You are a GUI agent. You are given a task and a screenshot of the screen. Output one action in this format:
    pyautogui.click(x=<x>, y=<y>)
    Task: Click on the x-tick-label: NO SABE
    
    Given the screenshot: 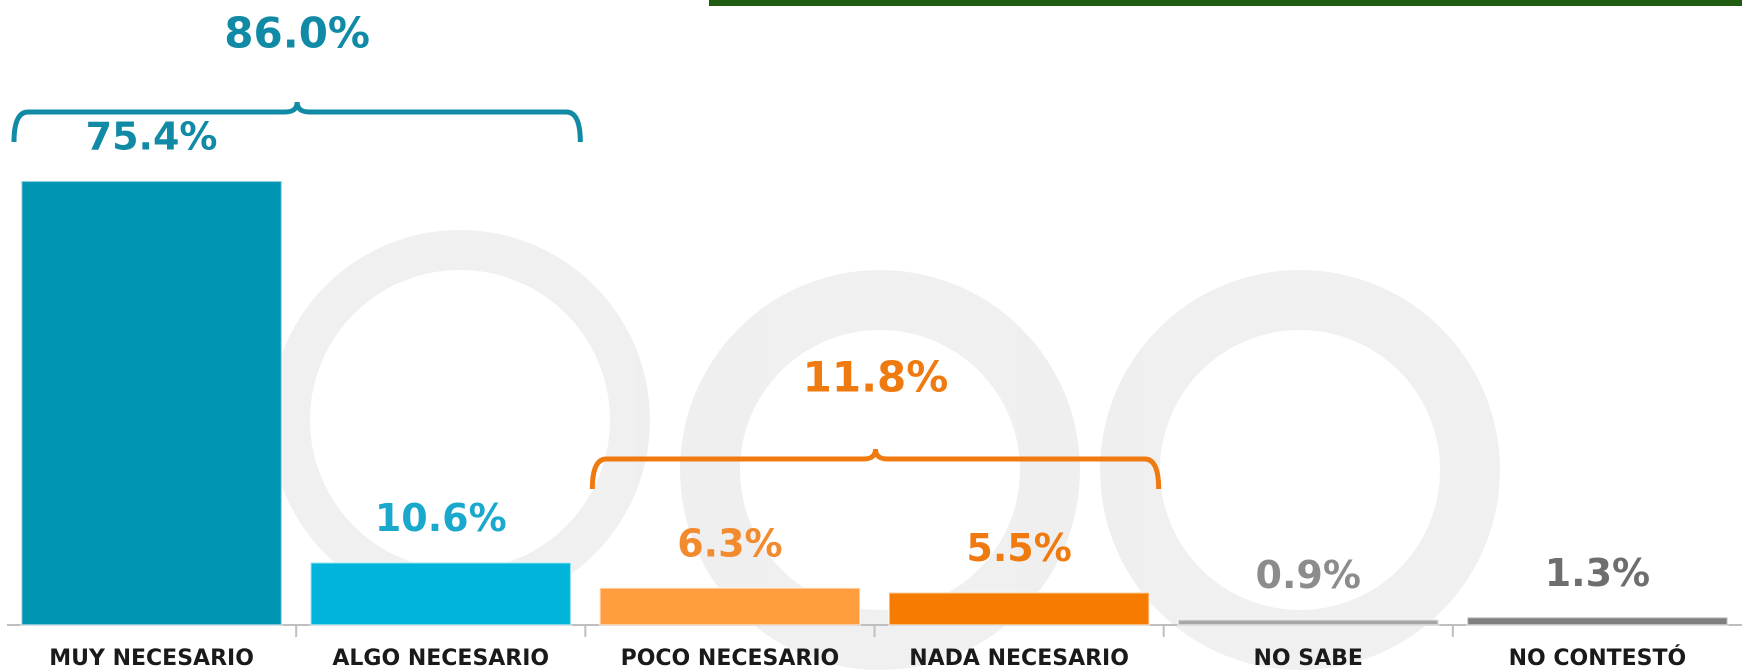 What is the action you would take?
    pyautogui.click(x=1308, y=658)
    